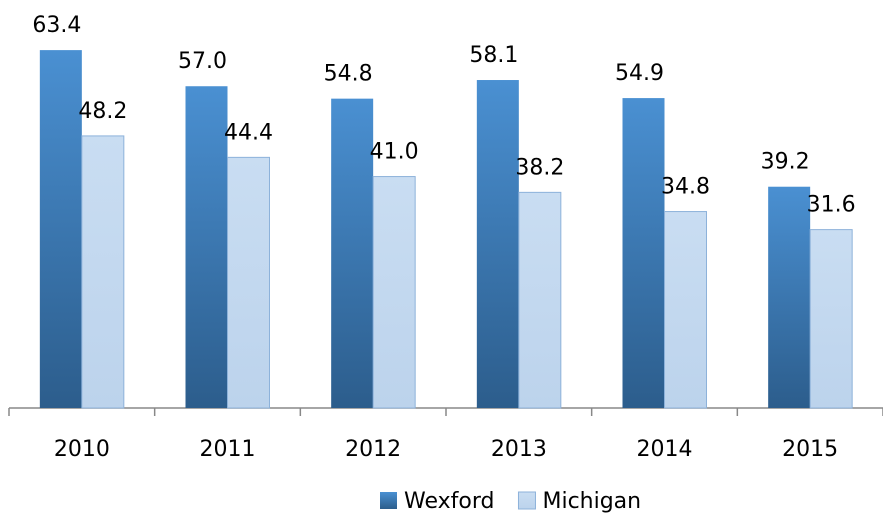  I want to click on value-label: 38.2, so click(539, 167).